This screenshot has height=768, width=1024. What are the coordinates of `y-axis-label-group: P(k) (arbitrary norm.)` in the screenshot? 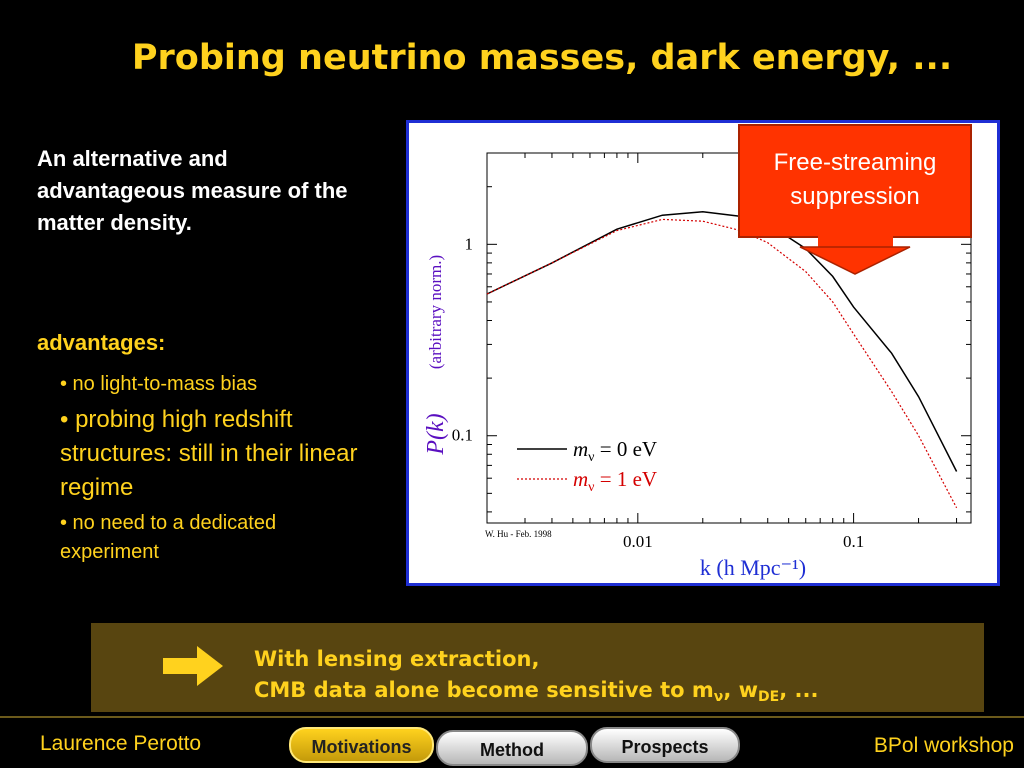 It's located at (436, 355).